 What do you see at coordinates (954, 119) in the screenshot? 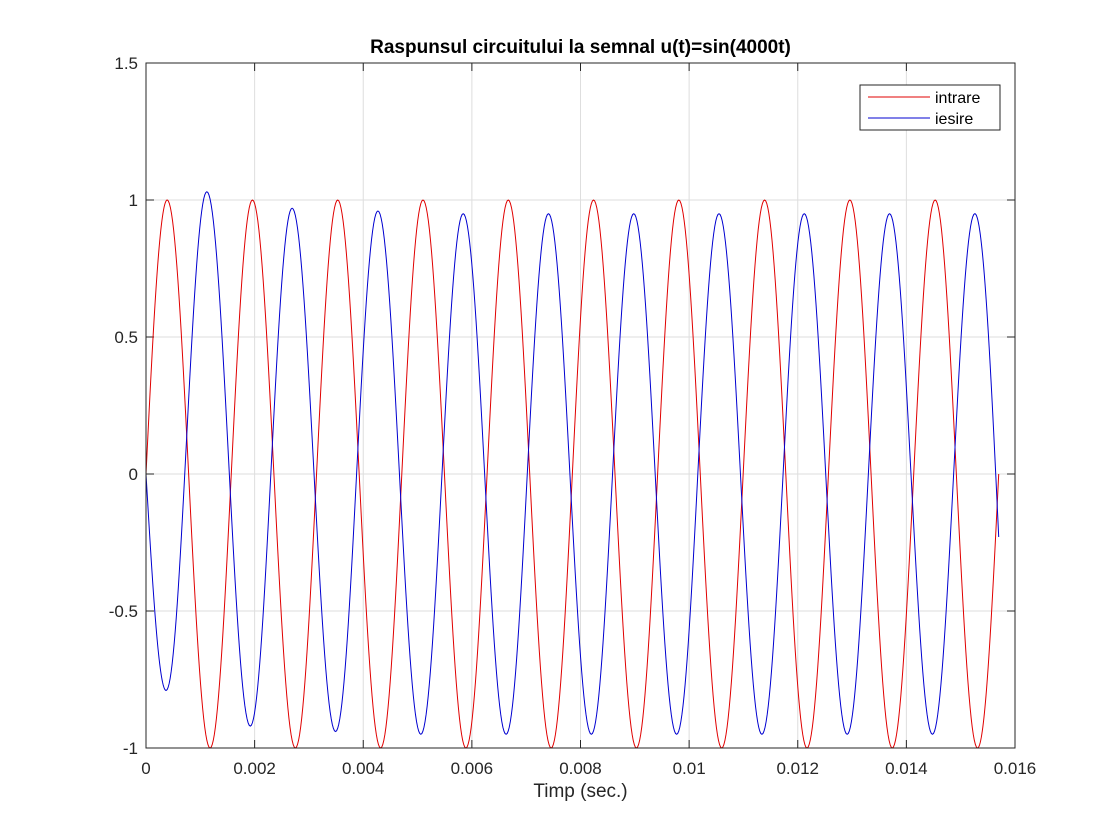
I see `legend-label-iesire: iesire` at bounding box center [954, 119].